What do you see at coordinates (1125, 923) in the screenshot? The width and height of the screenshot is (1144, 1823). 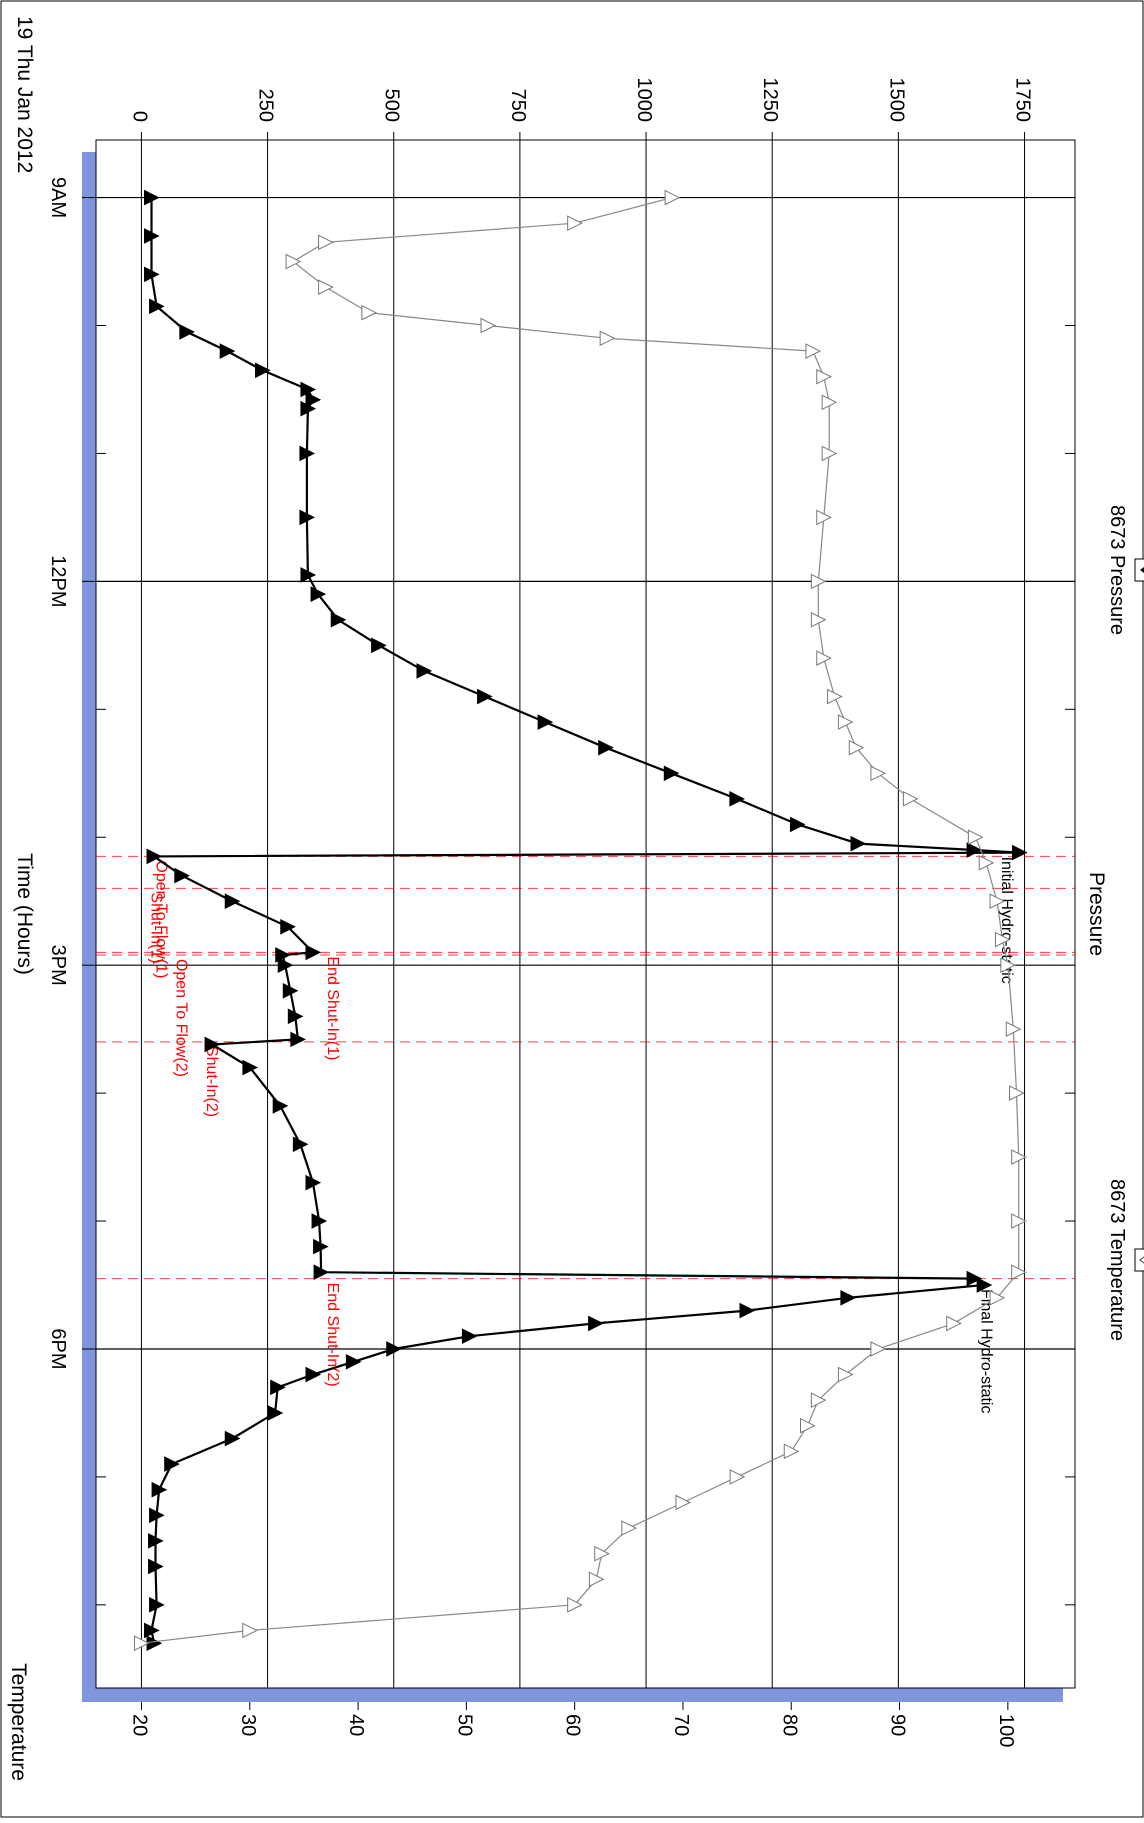 I see `legend: 8673 Pressure 8673 Temperature` at bounding box center [1125, 923].